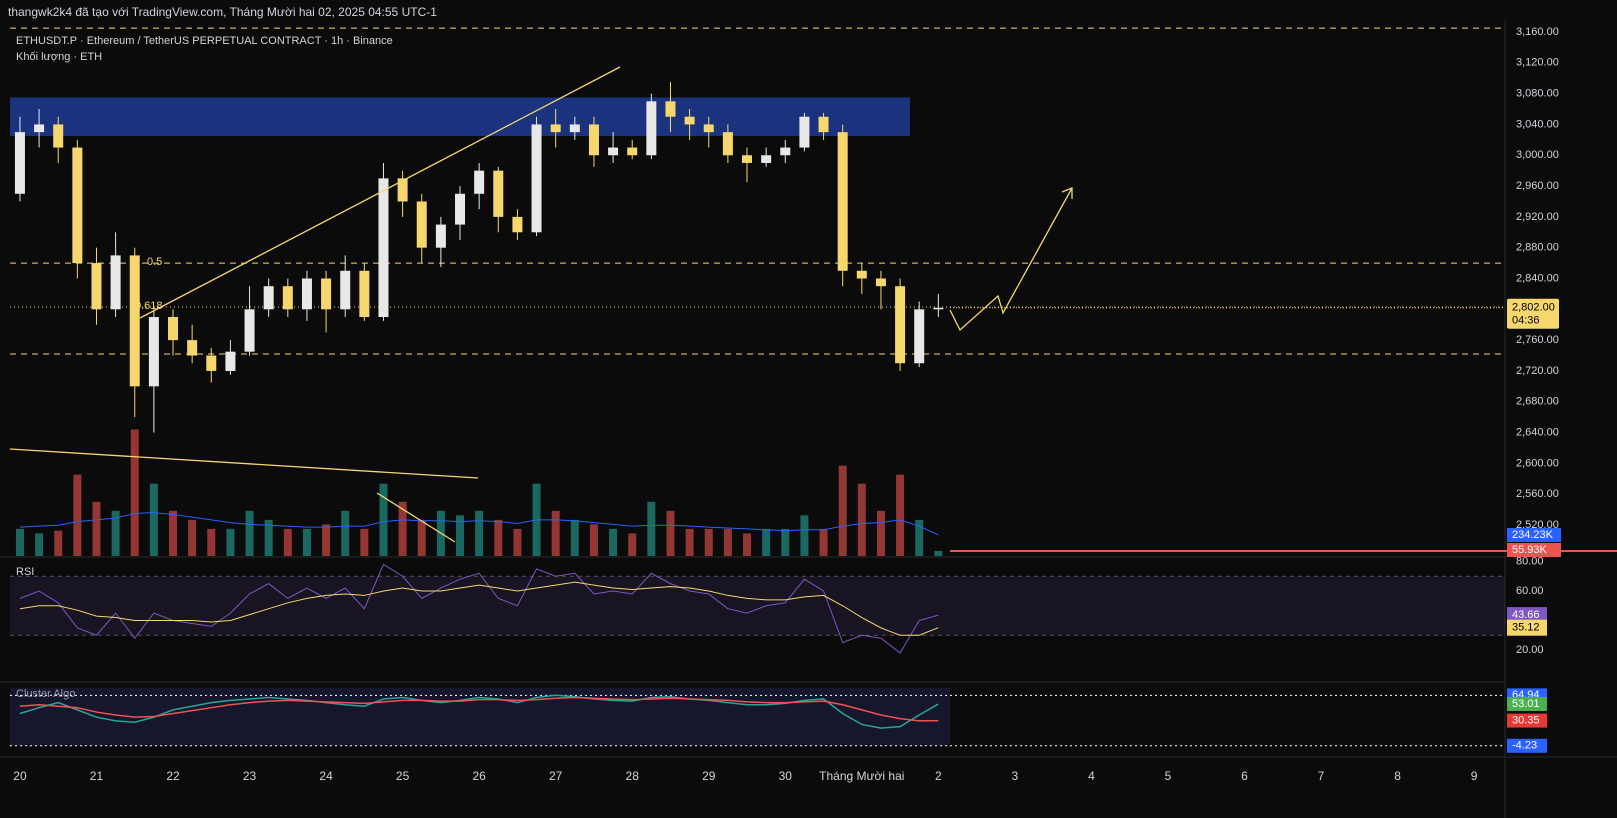 This screenshot has width=1617, height=818. What do you see at coordinates (786, 776) in the screenshot?
I see `x-tick-label: 30` at bounding box center [786, 776].